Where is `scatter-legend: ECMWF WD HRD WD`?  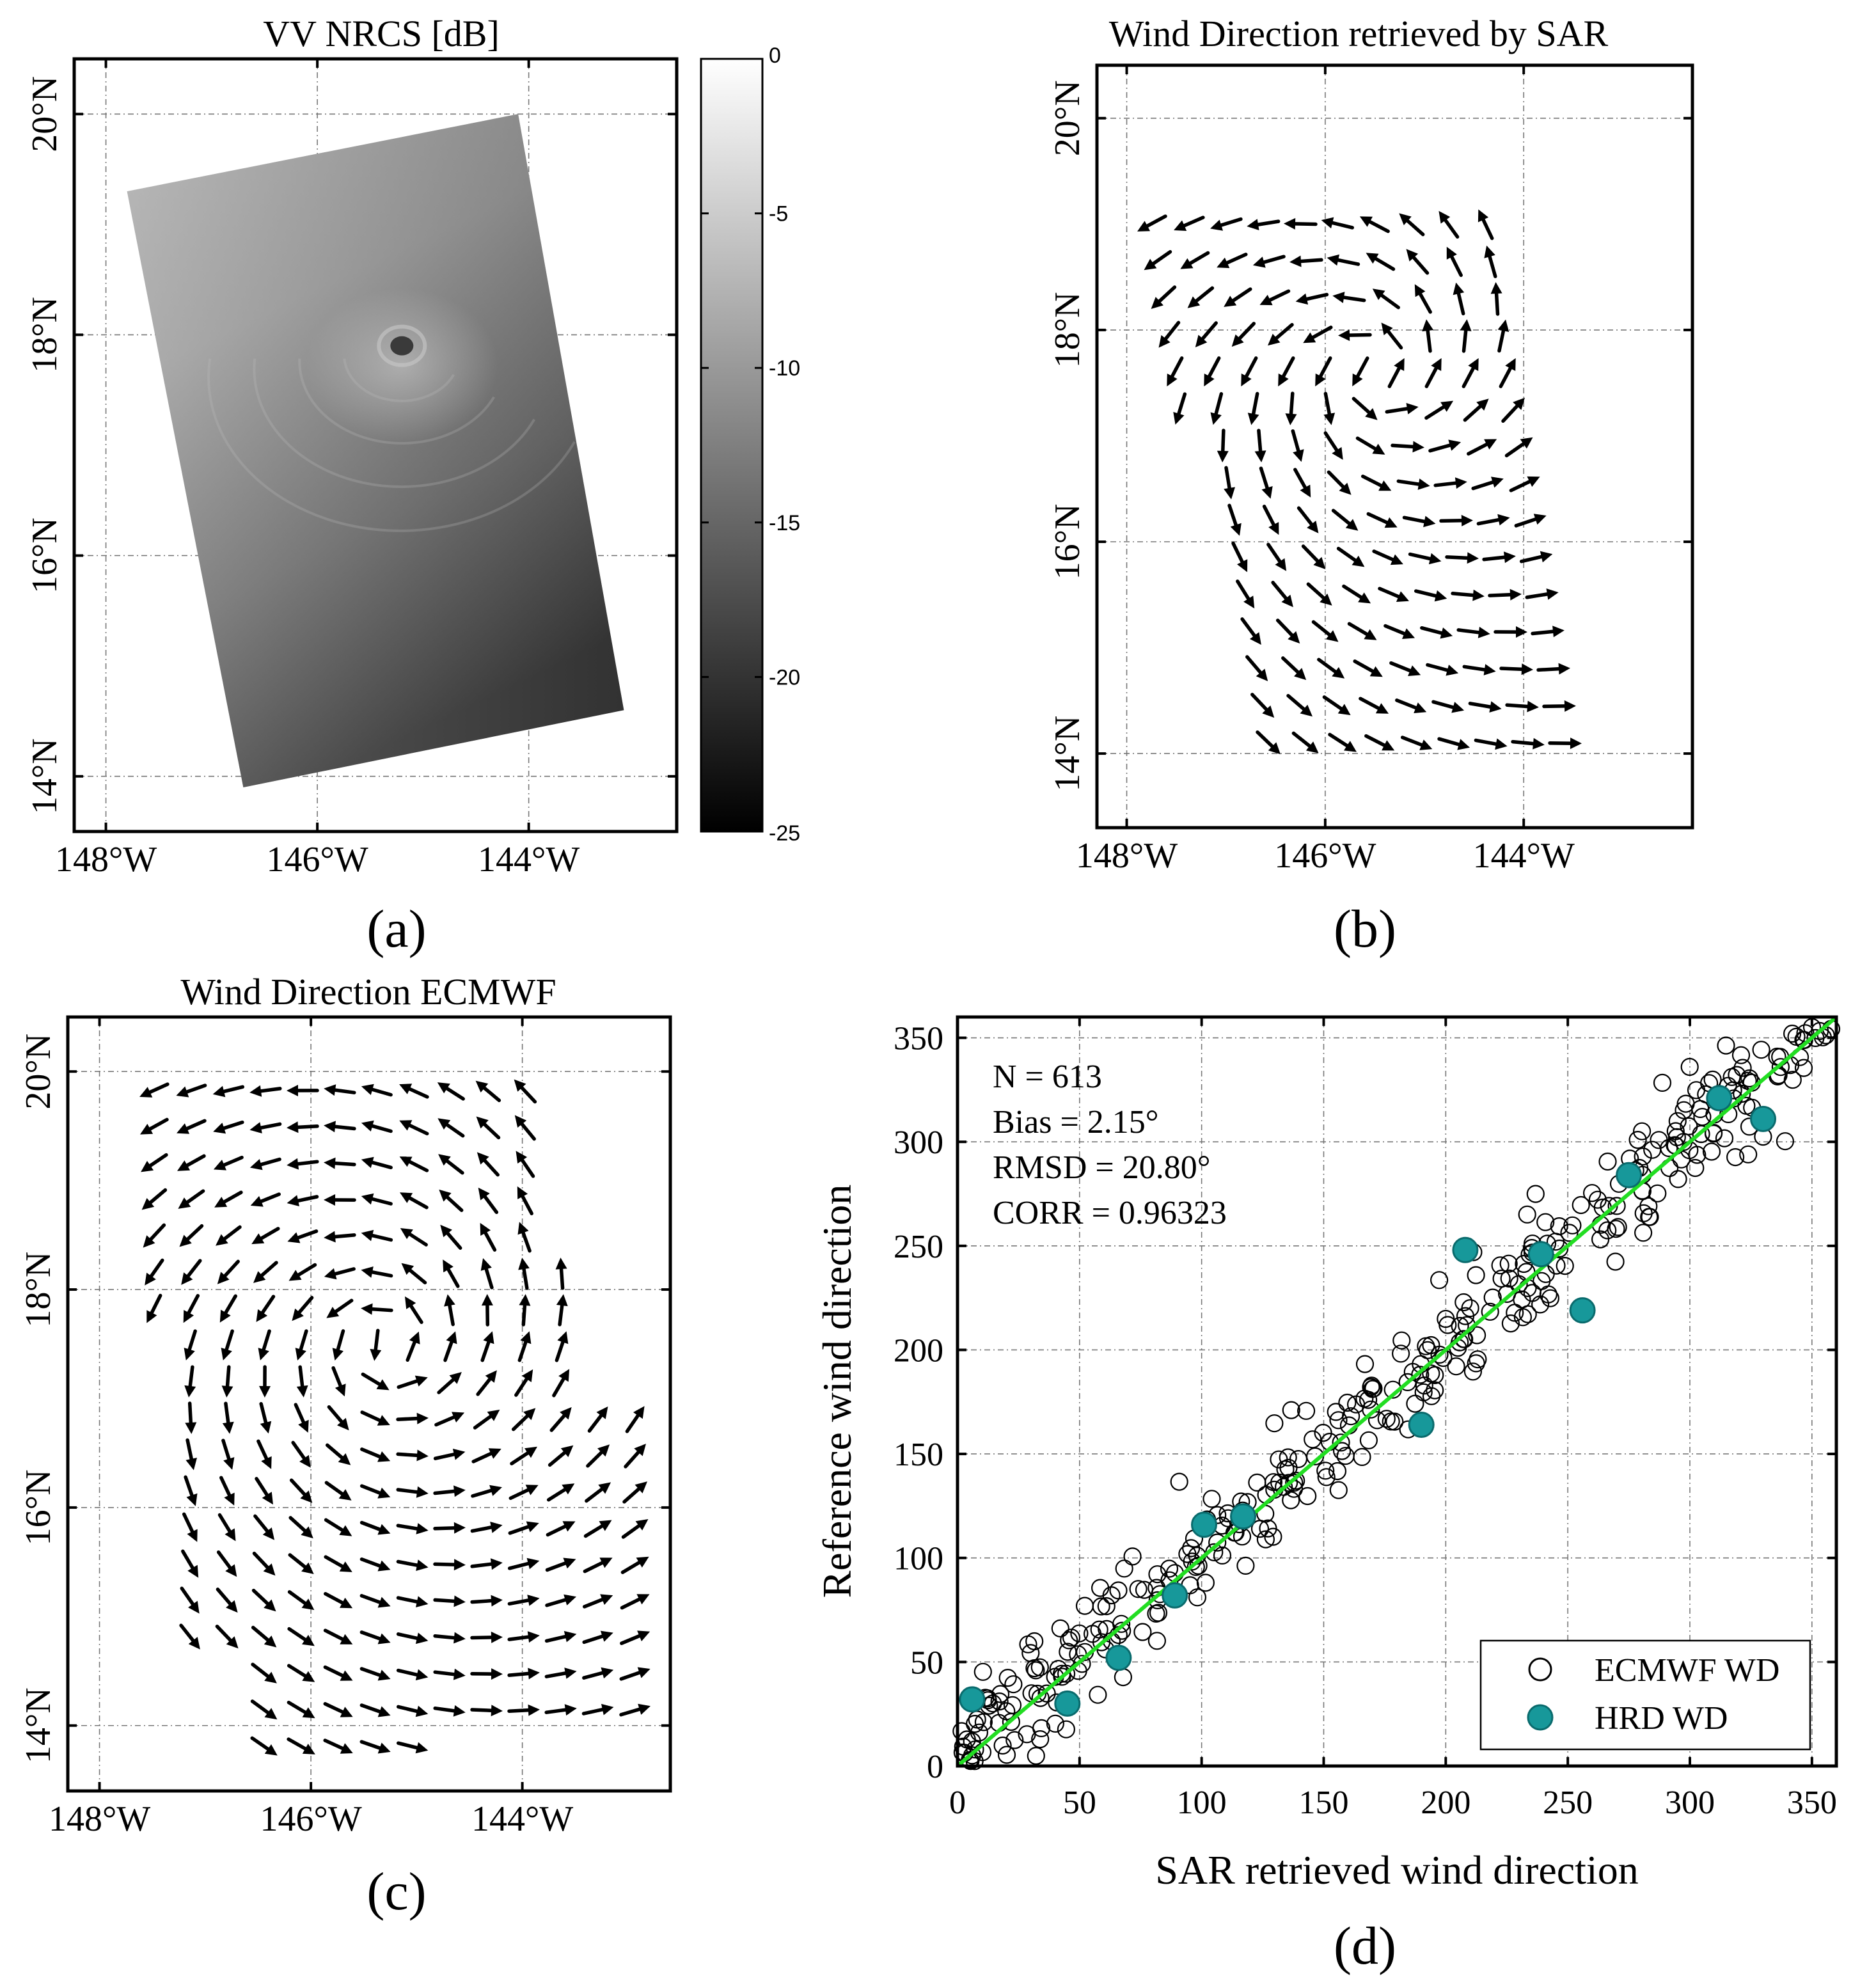 scatter-legend: ECMWF WD HRD WD is located at coordinates (1645, 1695).